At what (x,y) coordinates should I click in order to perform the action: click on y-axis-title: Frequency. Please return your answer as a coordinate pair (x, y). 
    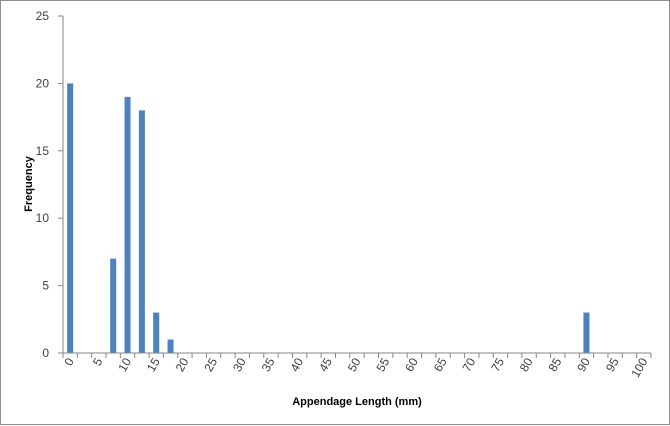
    Looking at the image, I should click on (29, 183).